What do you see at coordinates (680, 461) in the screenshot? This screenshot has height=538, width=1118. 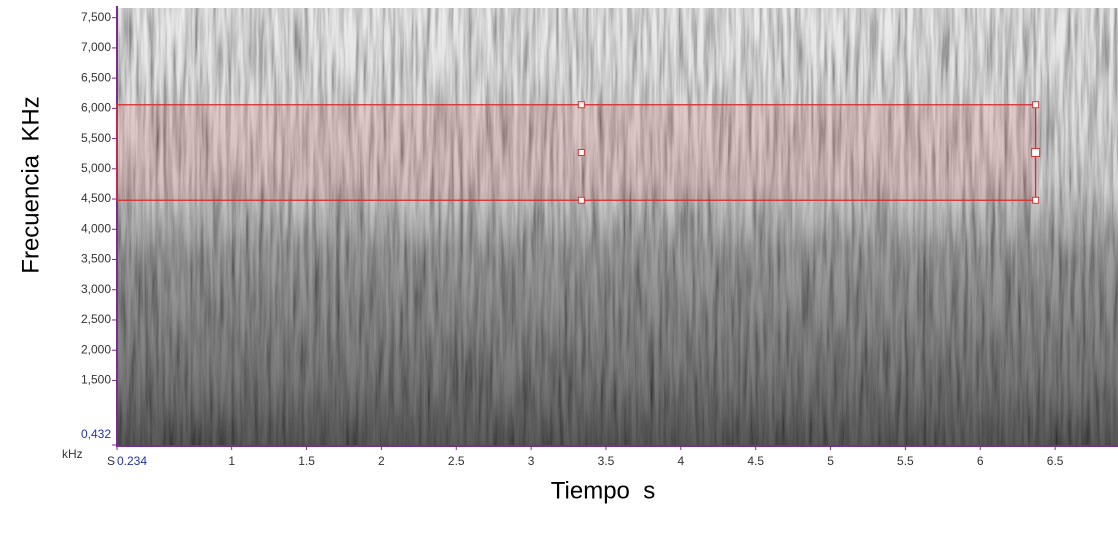 I see `x-tick-label: 4` at bounding box center [680, 461].